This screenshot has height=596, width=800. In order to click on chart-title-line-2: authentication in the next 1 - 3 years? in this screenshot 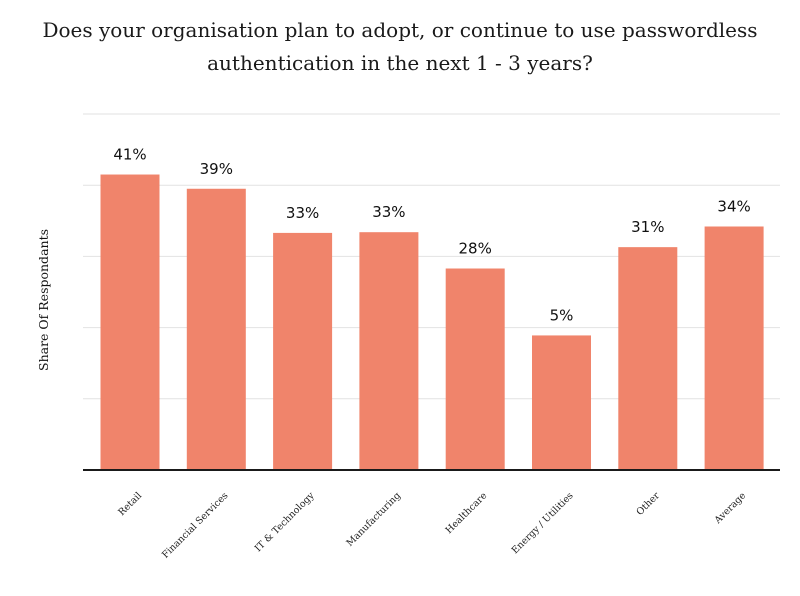, I will do `click(400, 63)`.